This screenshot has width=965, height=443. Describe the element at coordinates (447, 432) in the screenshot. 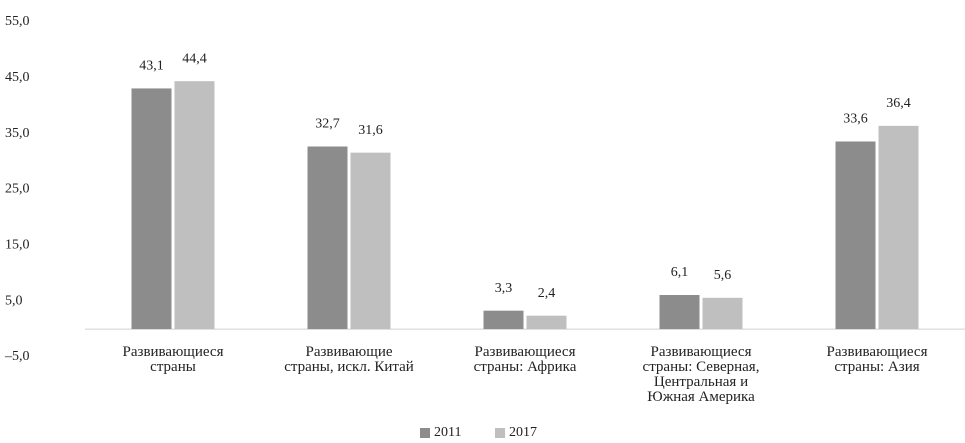

I see `legend-label: 2011` at that location.